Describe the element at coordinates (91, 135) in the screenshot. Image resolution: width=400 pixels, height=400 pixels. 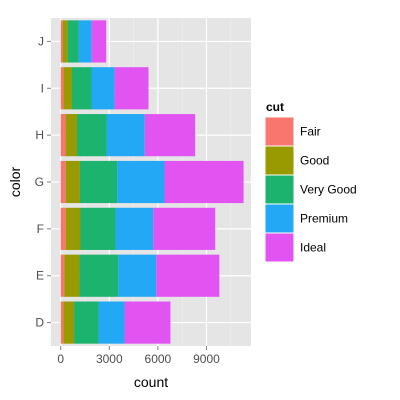
I see `bar-H-very-good` at that location.